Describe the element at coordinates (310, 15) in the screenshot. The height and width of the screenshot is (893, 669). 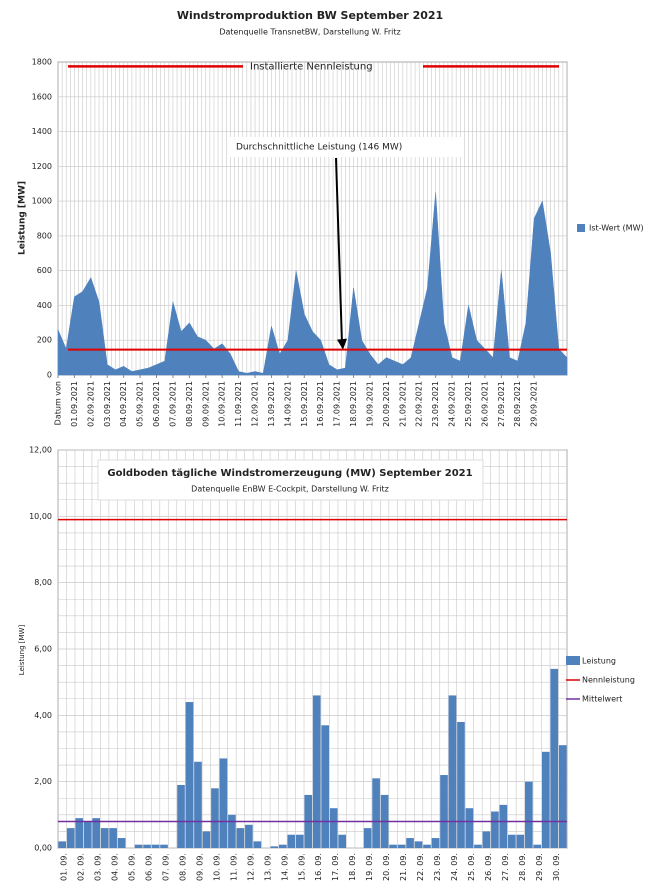
I see `chart-title: Windstromproduktion BW September 2021` at that location.